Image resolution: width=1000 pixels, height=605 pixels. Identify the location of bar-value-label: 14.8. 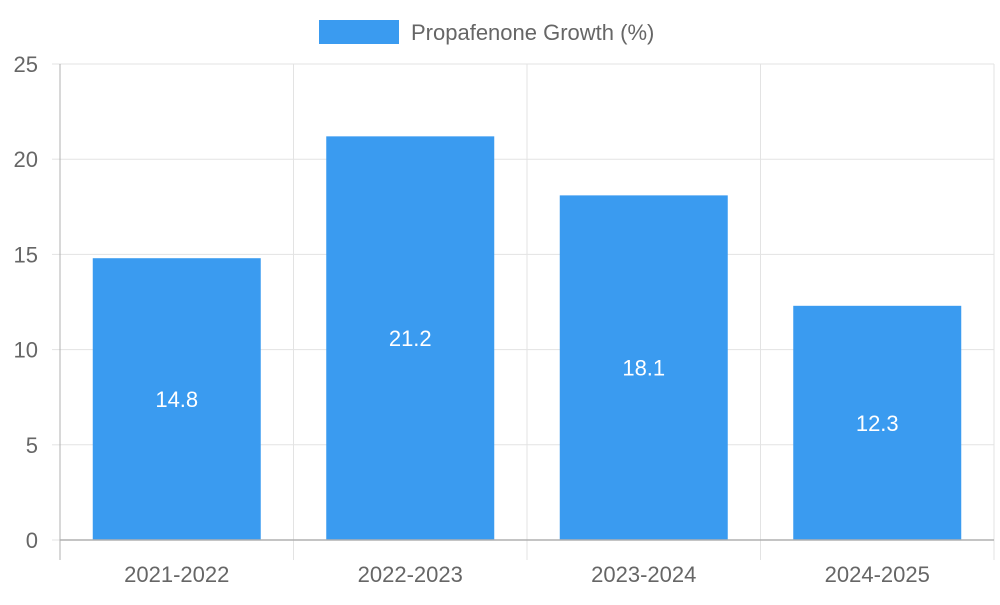
(176, 399).